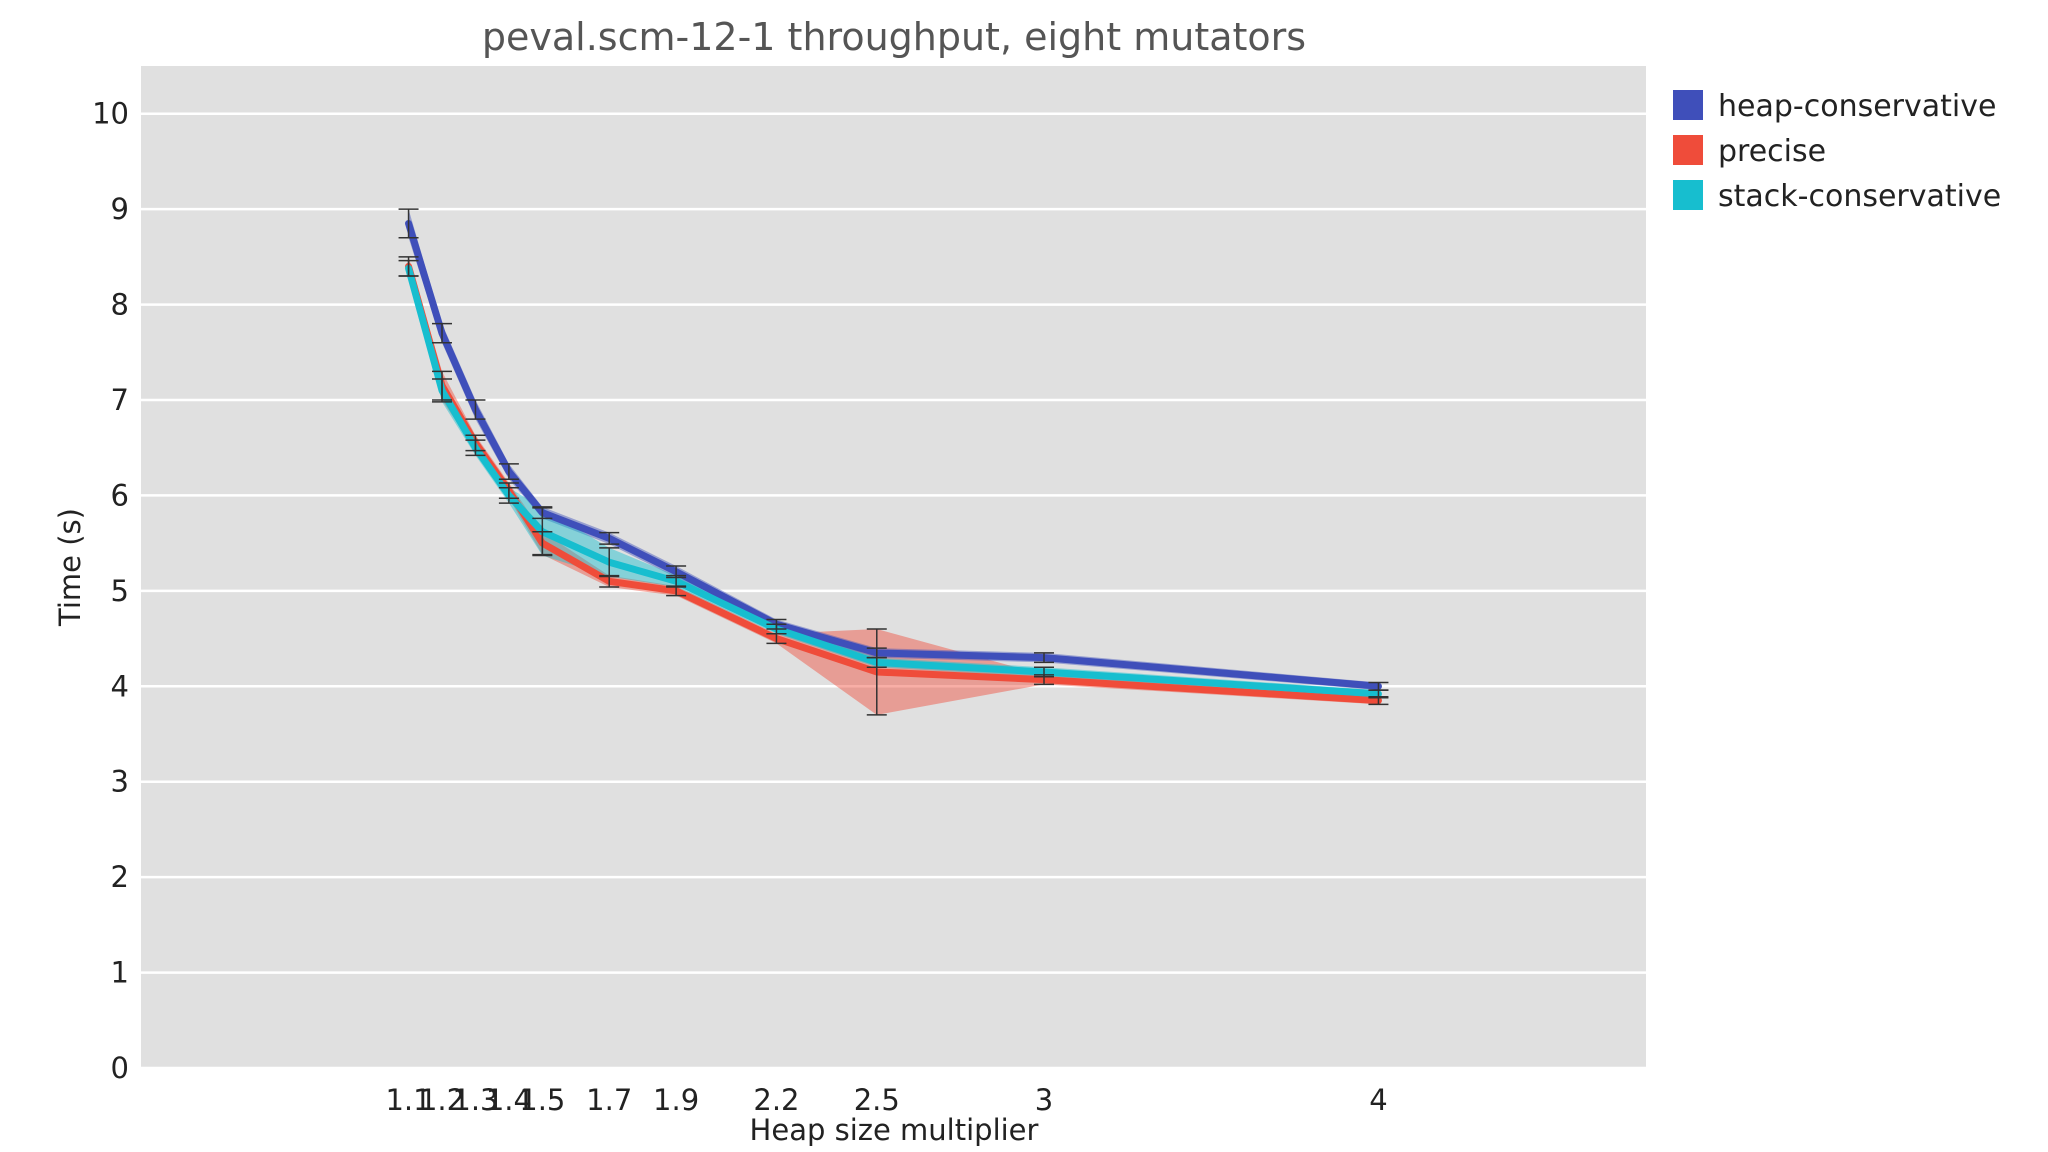 This screenshot has height=1152, width=2048. I want to click on legend-label-stack-conservative: stack-conservative, so click(1859, 196).